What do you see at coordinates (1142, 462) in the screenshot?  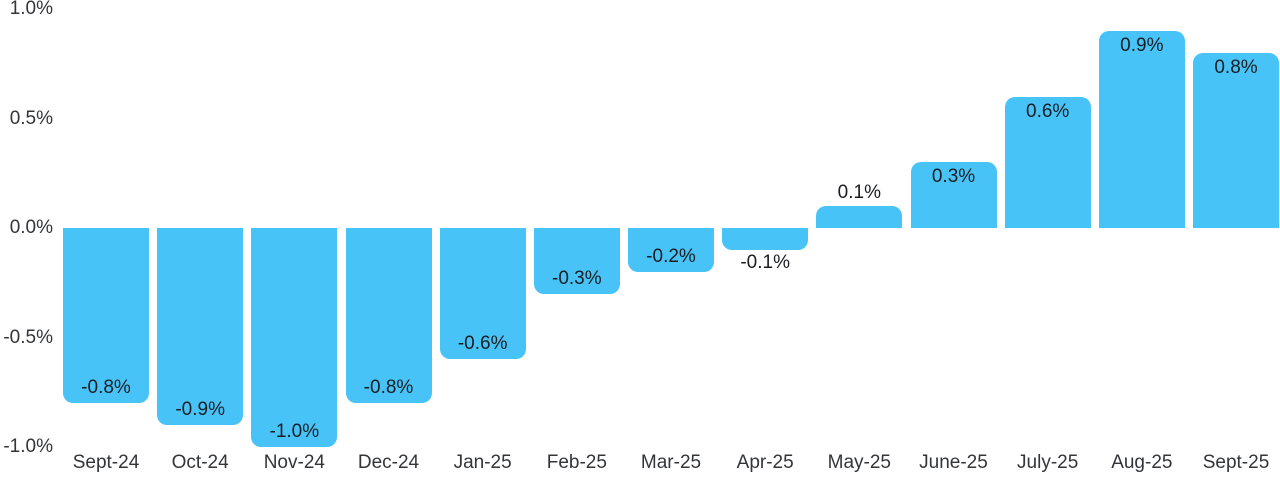 I see `x-axis-label: Aug-25` at bounding box center [1142, 462].